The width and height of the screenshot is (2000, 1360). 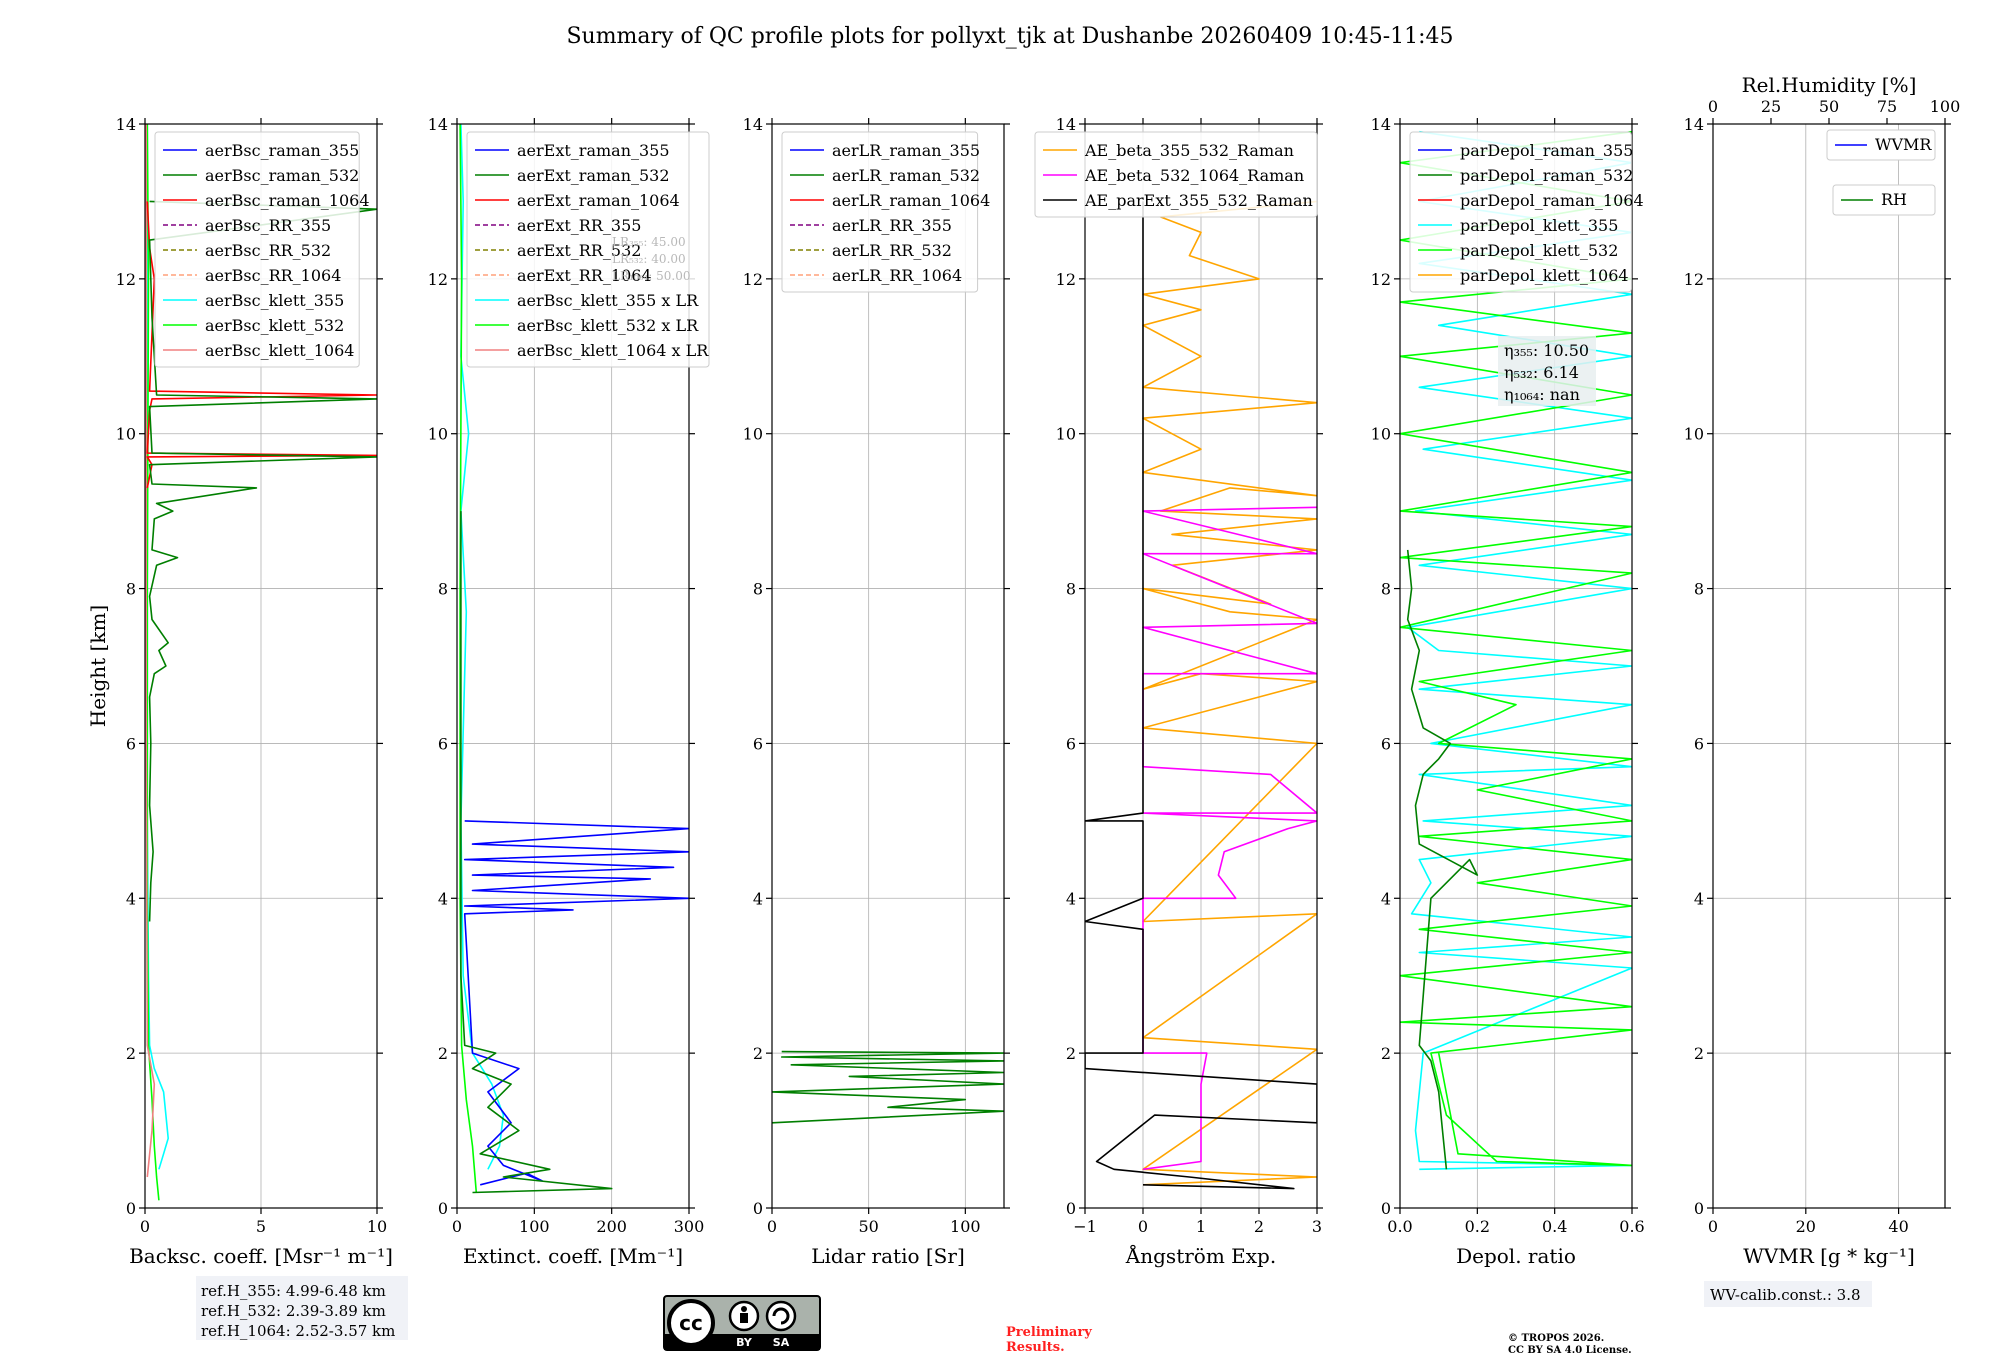 I want to click on y-tick-label-lr: 14, so click(x=753, y=124).